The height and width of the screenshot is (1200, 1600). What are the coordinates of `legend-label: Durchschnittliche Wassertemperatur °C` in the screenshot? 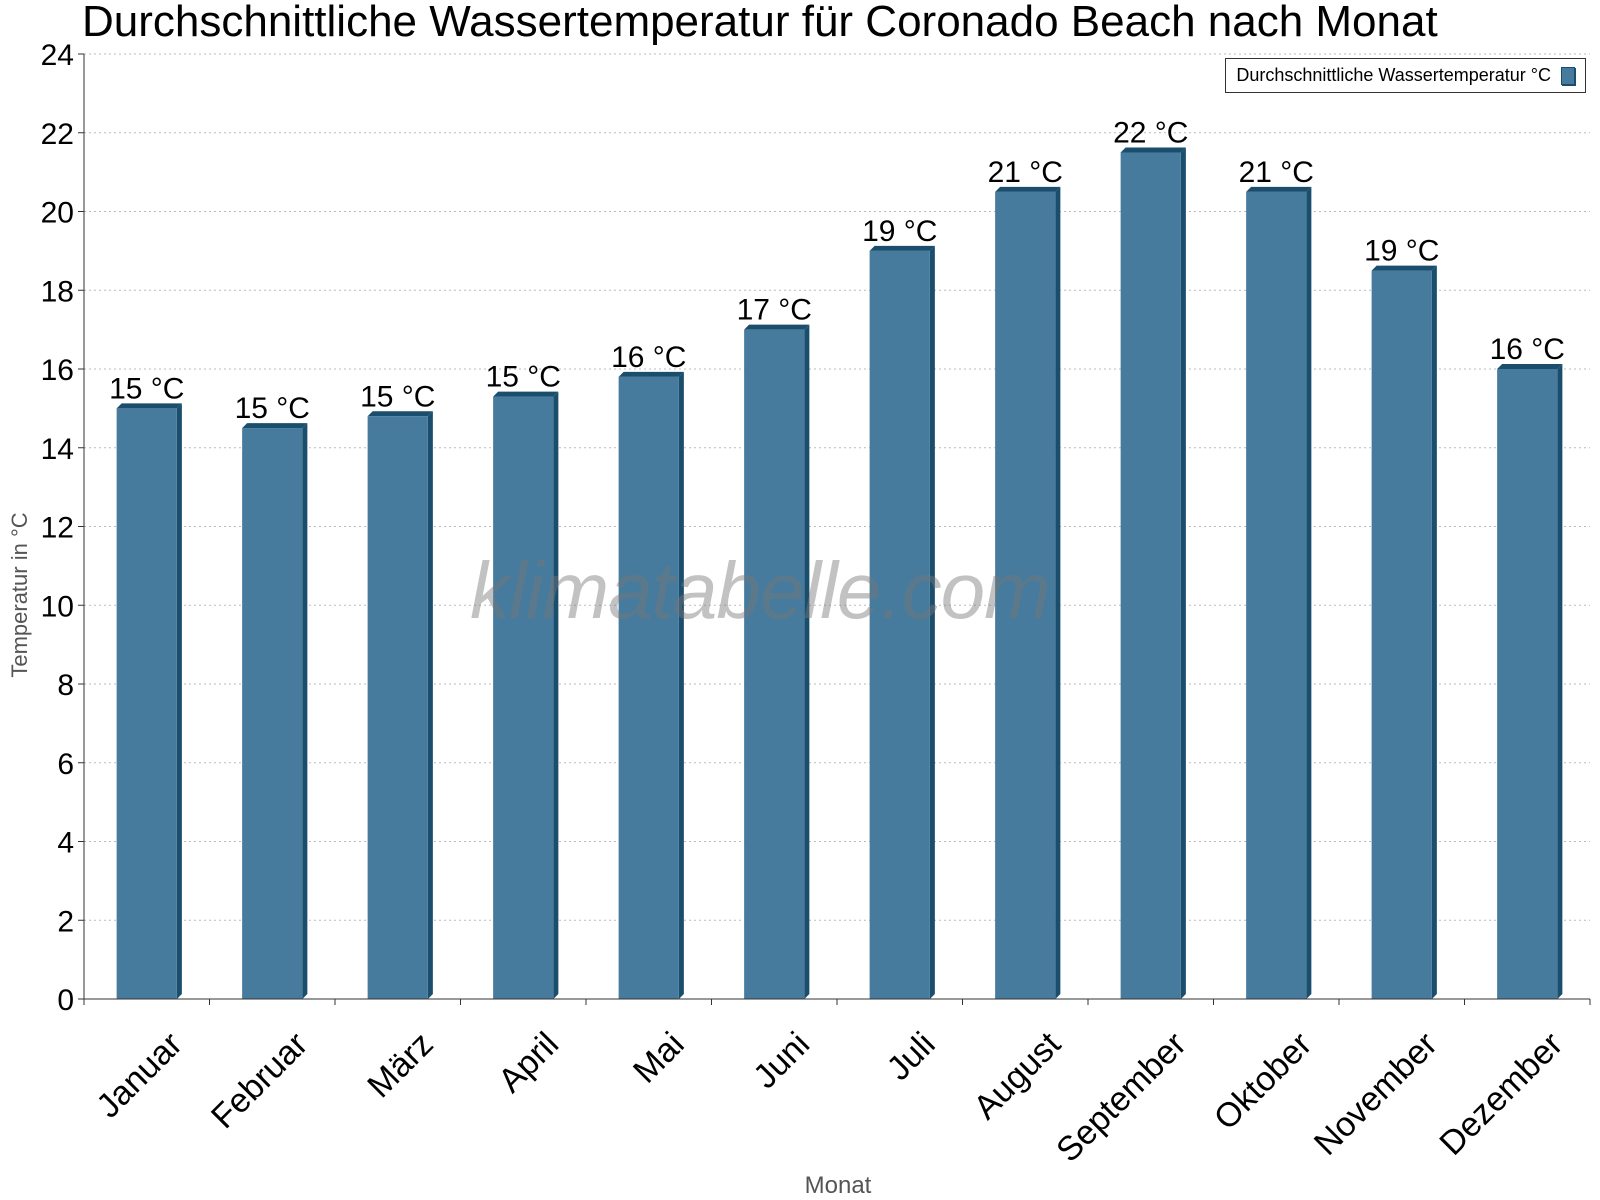 It's located at (1393, 75).